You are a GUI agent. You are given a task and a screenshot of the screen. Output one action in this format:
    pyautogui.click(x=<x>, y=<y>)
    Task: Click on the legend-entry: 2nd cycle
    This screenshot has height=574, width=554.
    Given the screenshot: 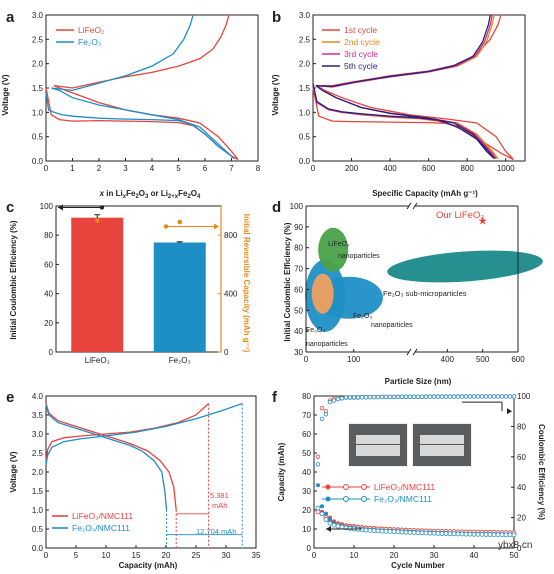 What is the action you would take?
    pyautogui.click(x=362, y=42)
    